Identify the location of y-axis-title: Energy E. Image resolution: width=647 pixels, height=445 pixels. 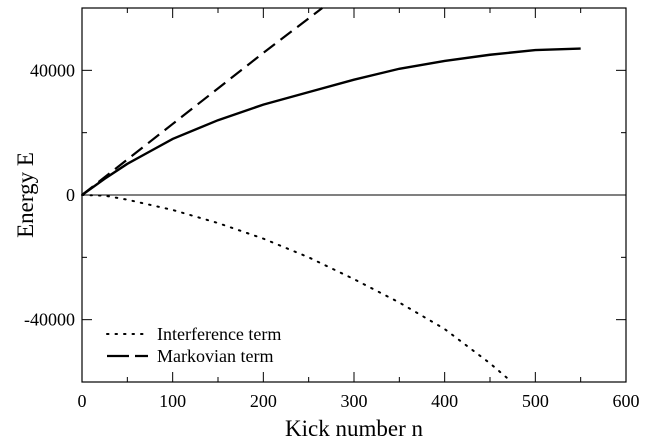
(25, 195).